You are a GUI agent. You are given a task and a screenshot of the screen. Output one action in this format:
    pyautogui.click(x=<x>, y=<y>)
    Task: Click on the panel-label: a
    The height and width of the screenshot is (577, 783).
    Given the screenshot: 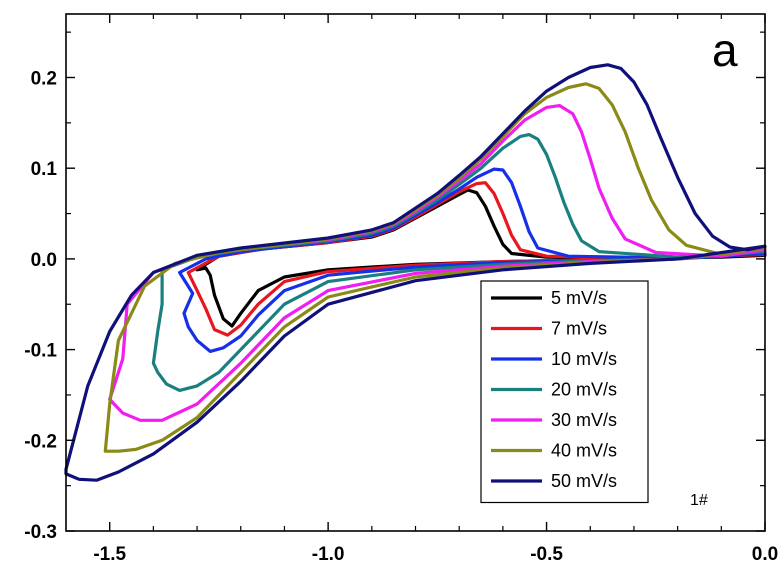 What is the action you would take?
    pyautogui.click(x=725, y=50)
    